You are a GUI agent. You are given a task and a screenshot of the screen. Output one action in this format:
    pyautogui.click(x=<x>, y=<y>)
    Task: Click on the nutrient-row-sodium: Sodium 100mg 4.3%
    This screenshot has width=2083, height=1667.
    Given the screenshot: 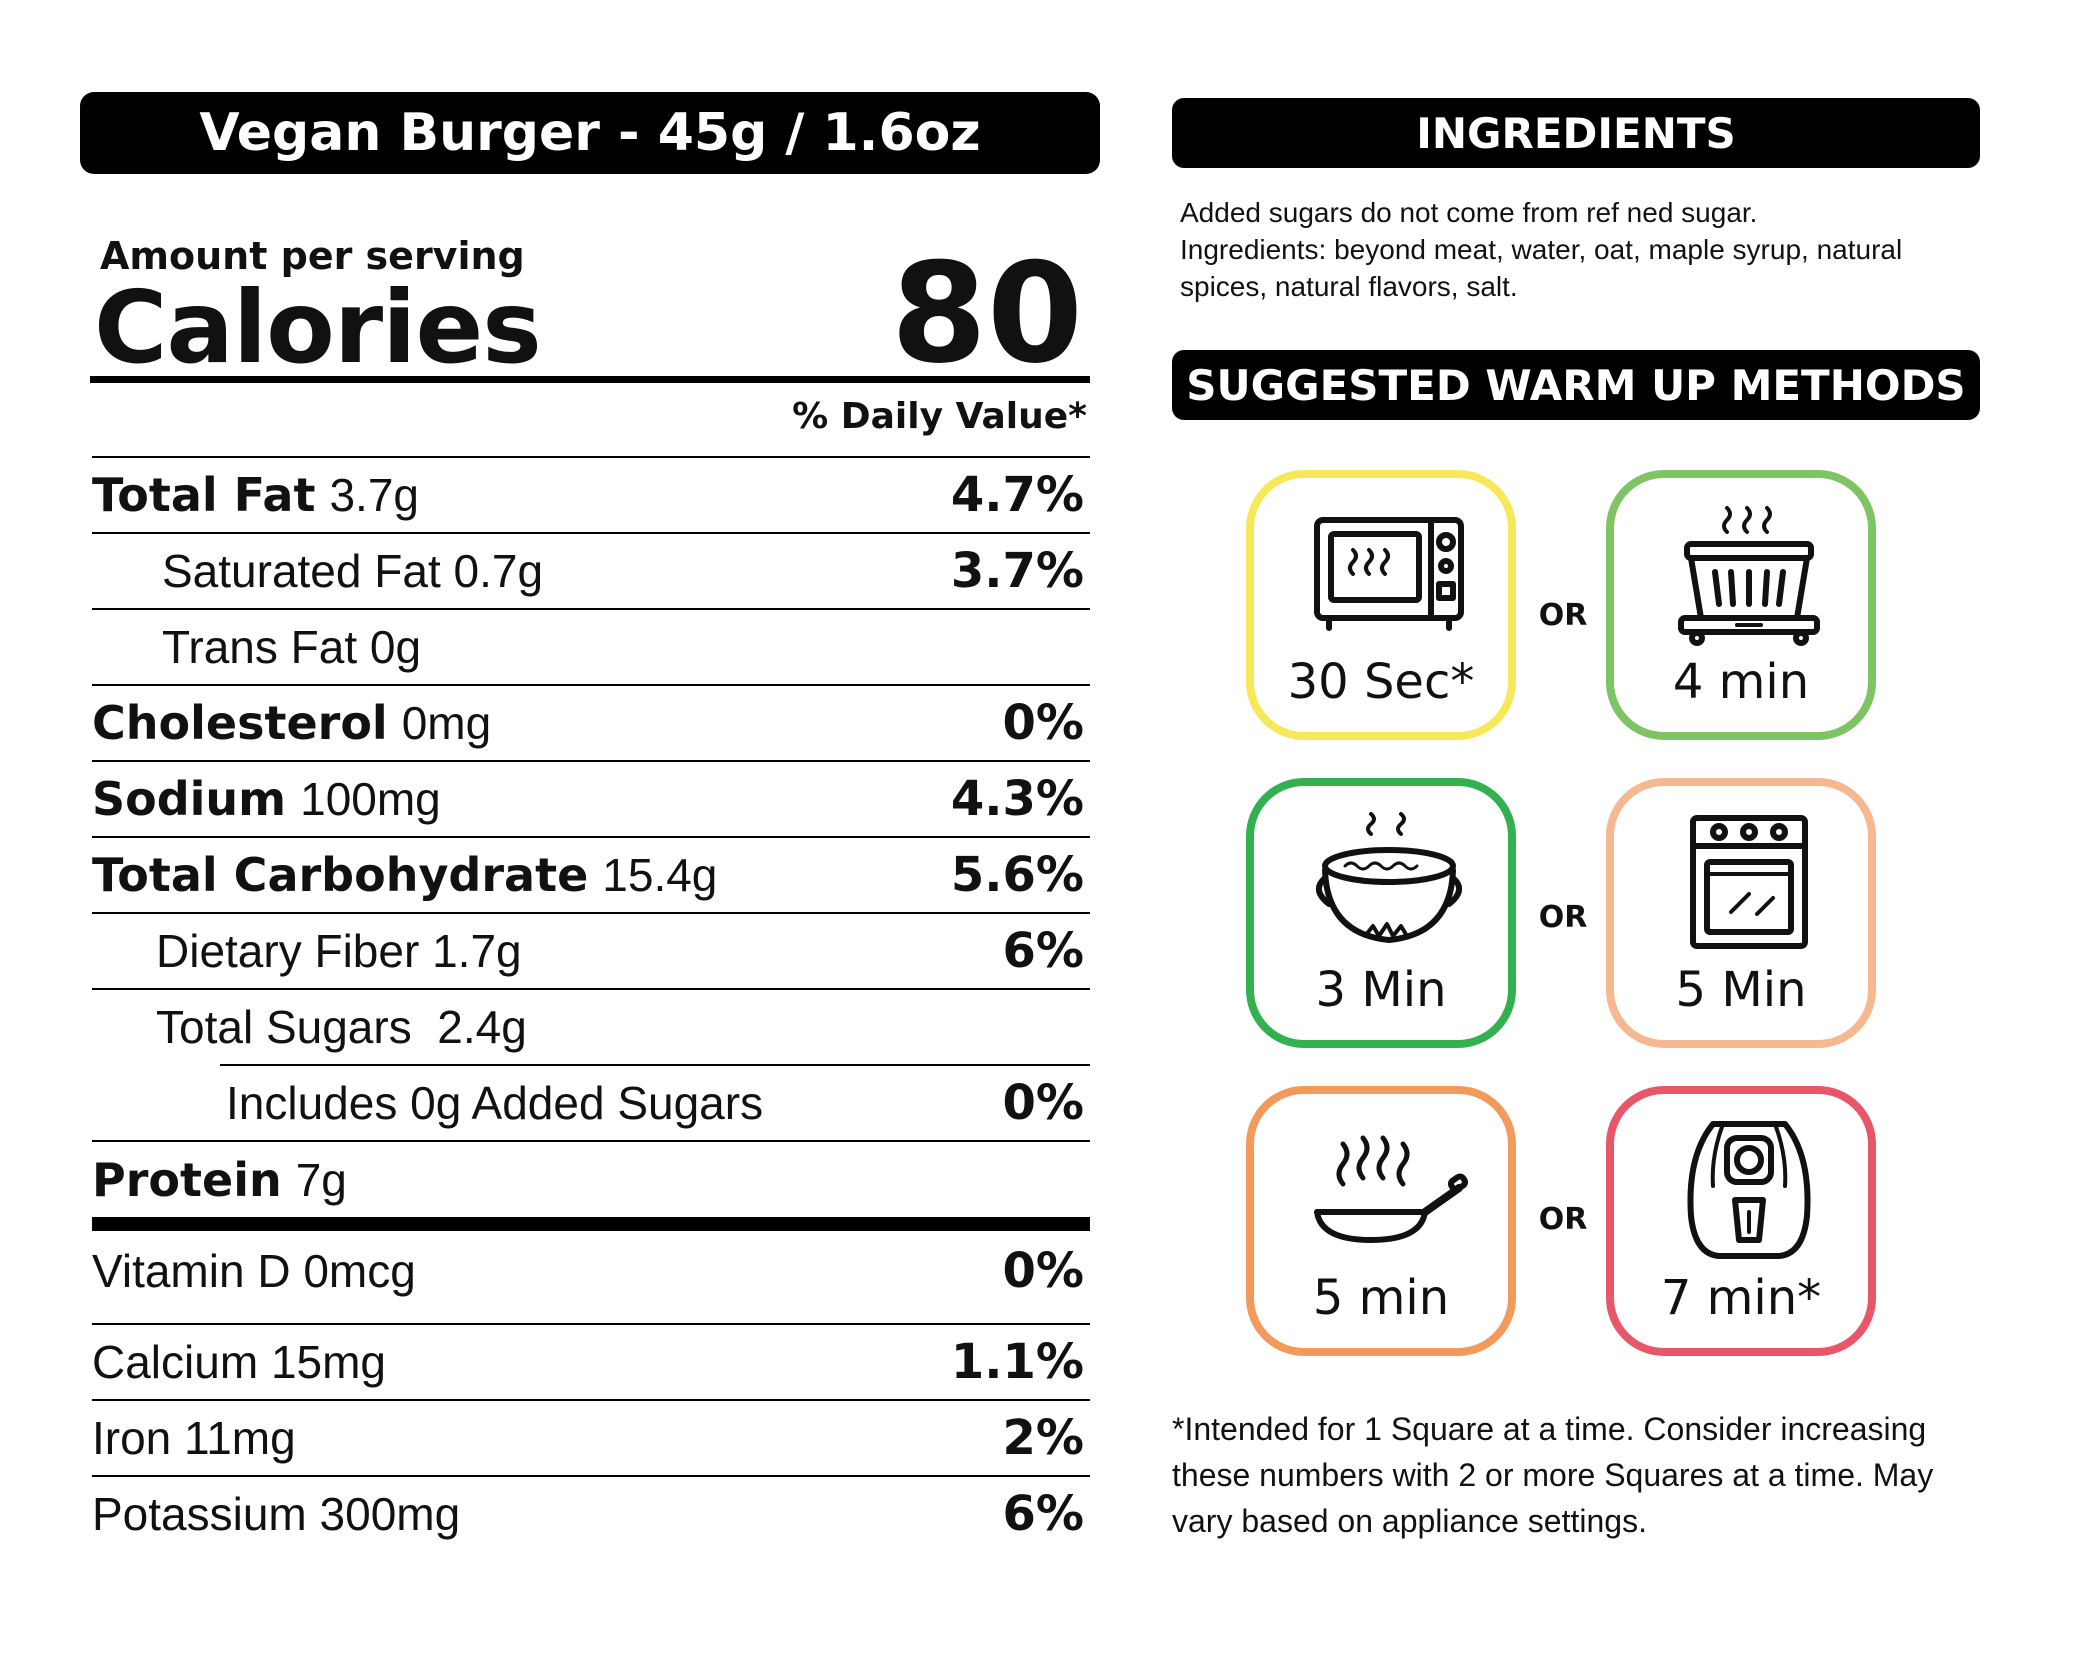 What is the action you would take?
    pyautogui.click(x=591, y=798)
    